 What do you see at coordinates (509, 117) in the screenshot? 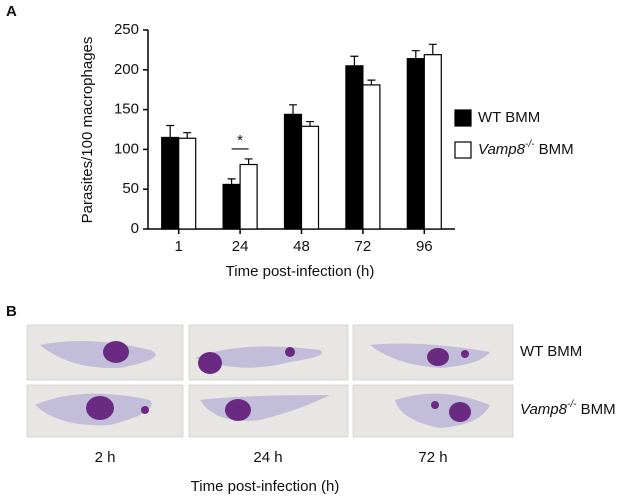
I see `legend-label: WT BMM` at bounding box center [509, 117].